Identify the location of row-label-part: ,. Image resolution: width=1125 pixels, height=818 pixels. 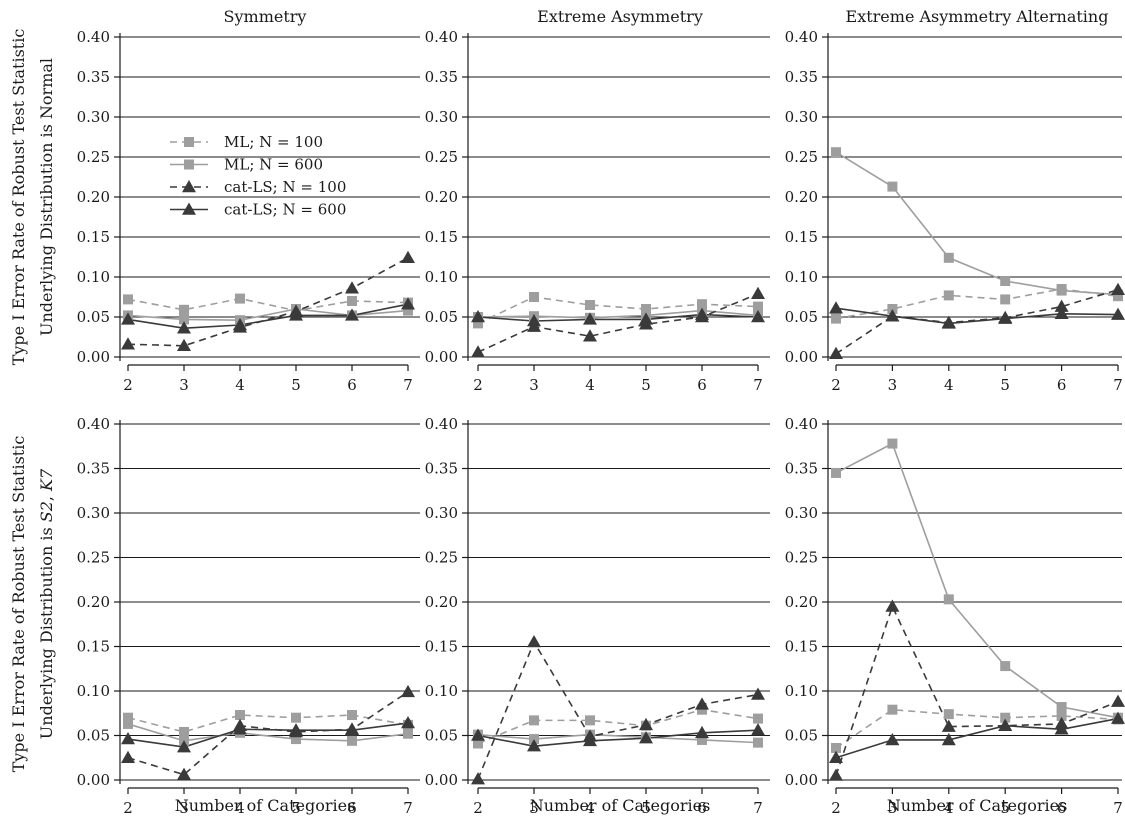
(46, 496).